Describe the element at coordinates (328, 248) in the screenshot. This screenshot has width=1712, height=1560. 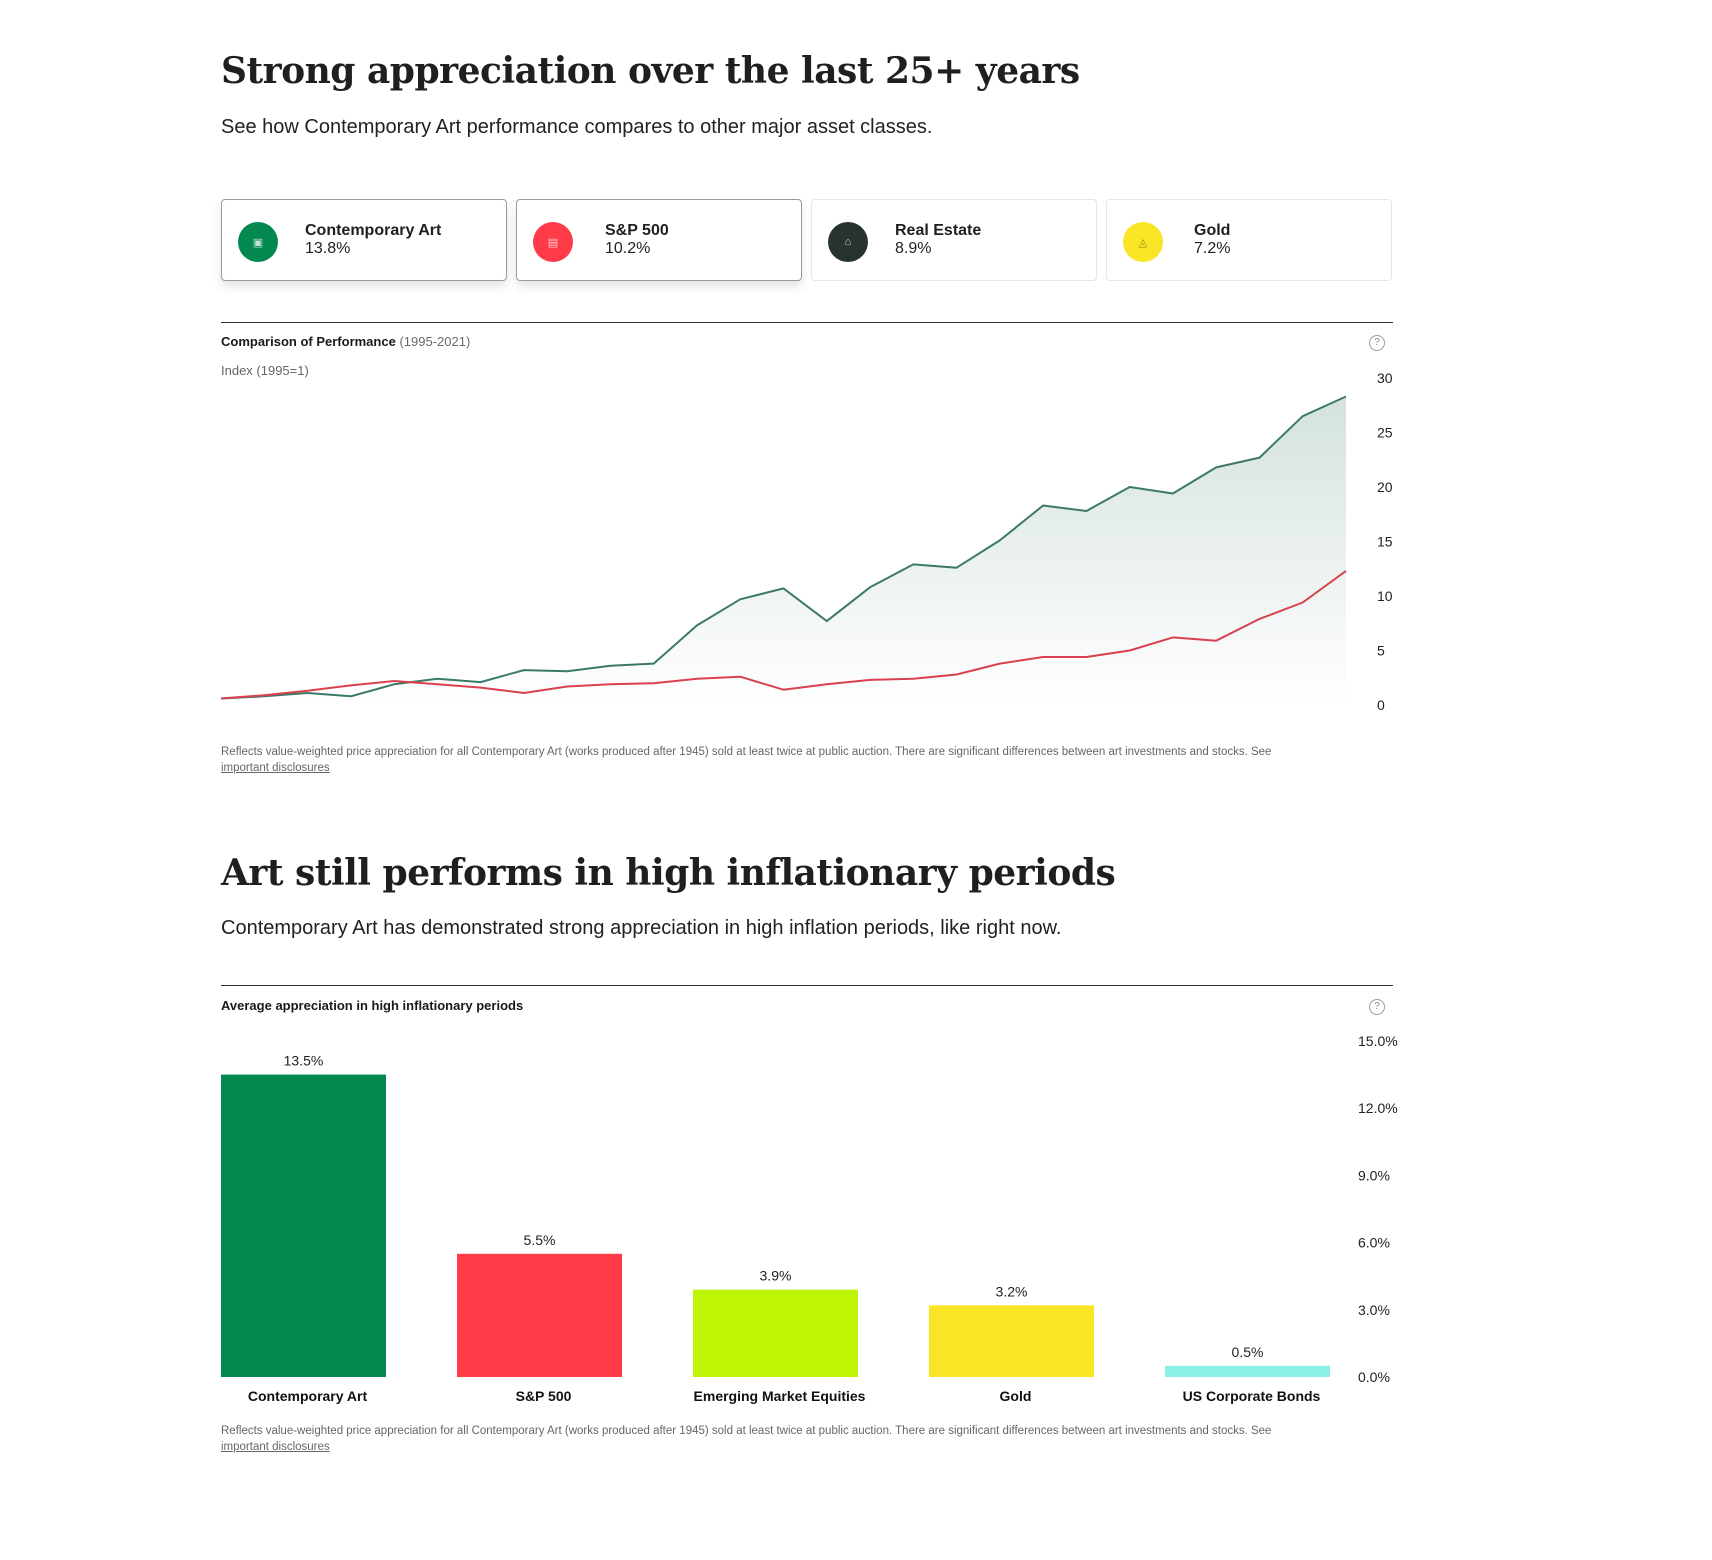
I see `asset-card-value: 13.8%` at that location.